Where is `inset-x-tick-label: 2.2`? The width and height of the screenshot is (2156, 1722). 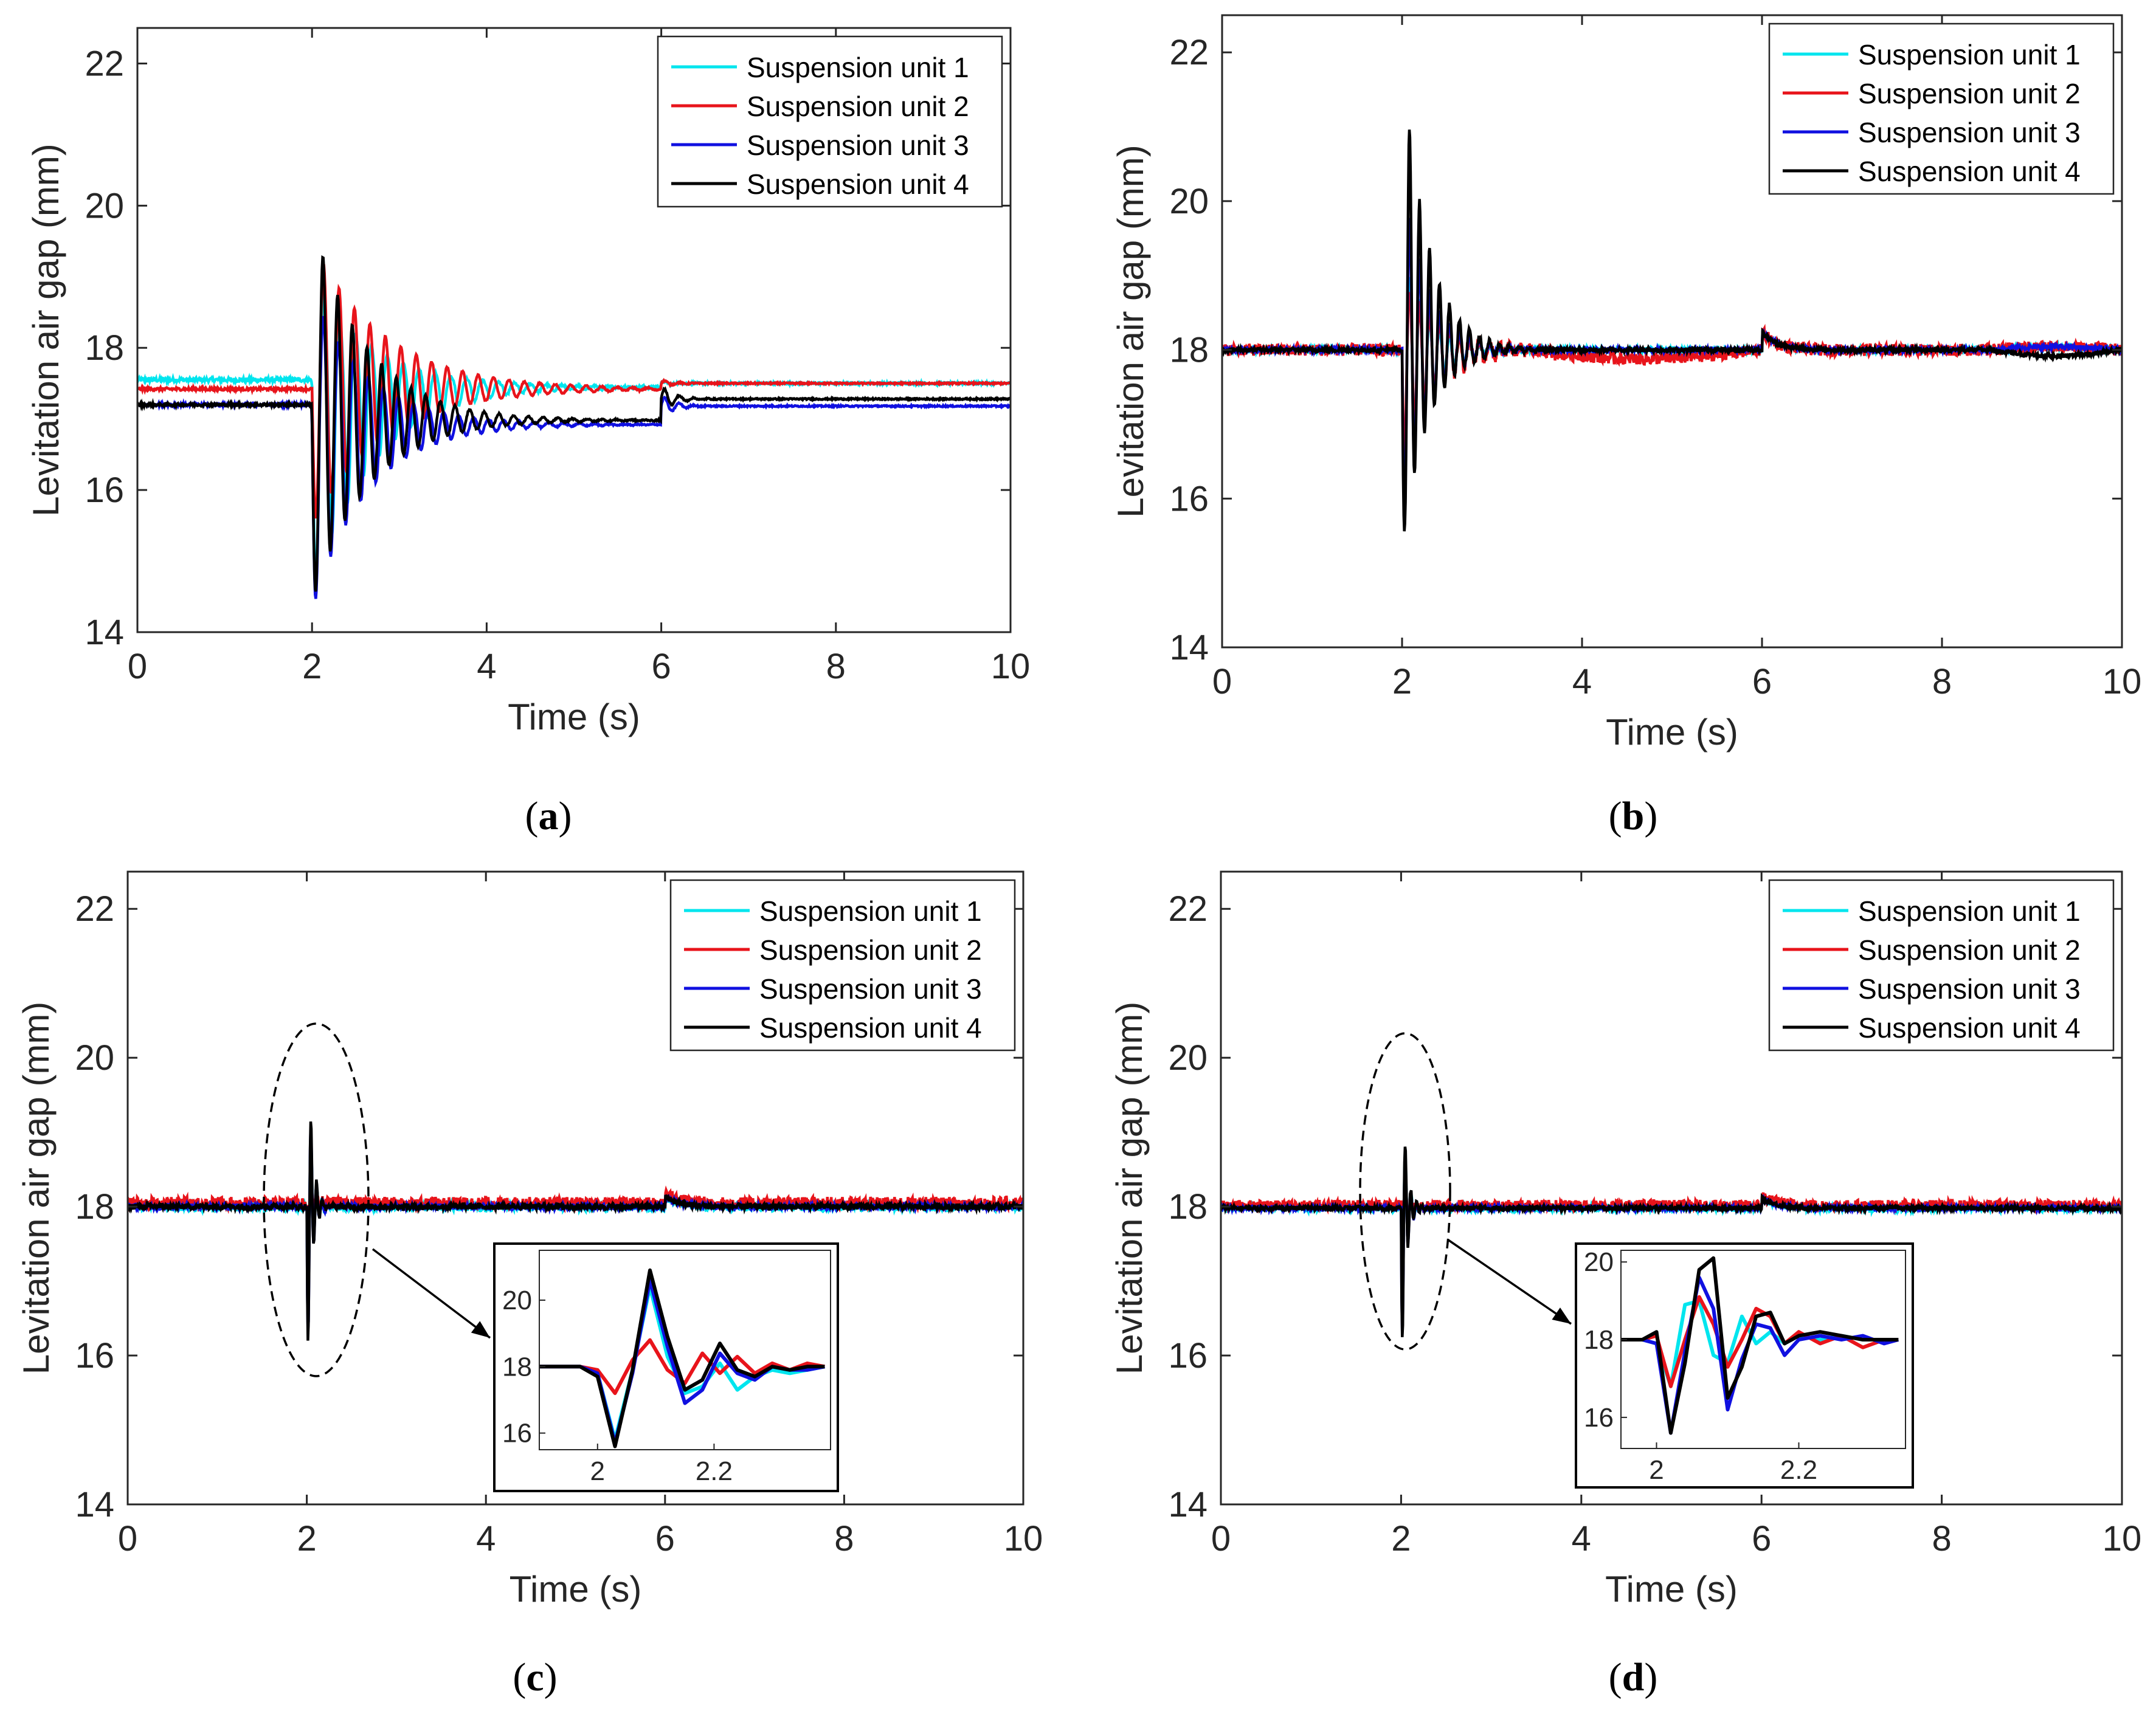
inset-x-tick-label: 2.2 is located at coordinates (715, 1471).